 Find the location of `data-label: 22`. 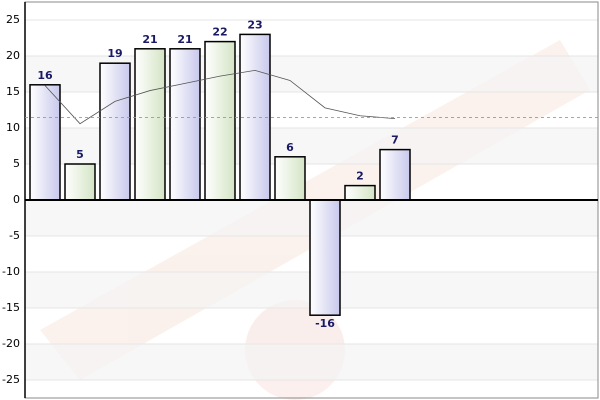

data-label: 22 is located at coordinates (219, 32).